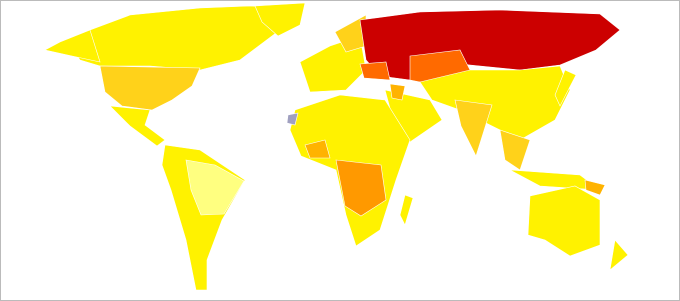 The height and width of the screenshot is (301, 680). What do you see at coordinates (515, 150) in the screenshot?
I see `southeast-asia` at bounding box center [515, 150].